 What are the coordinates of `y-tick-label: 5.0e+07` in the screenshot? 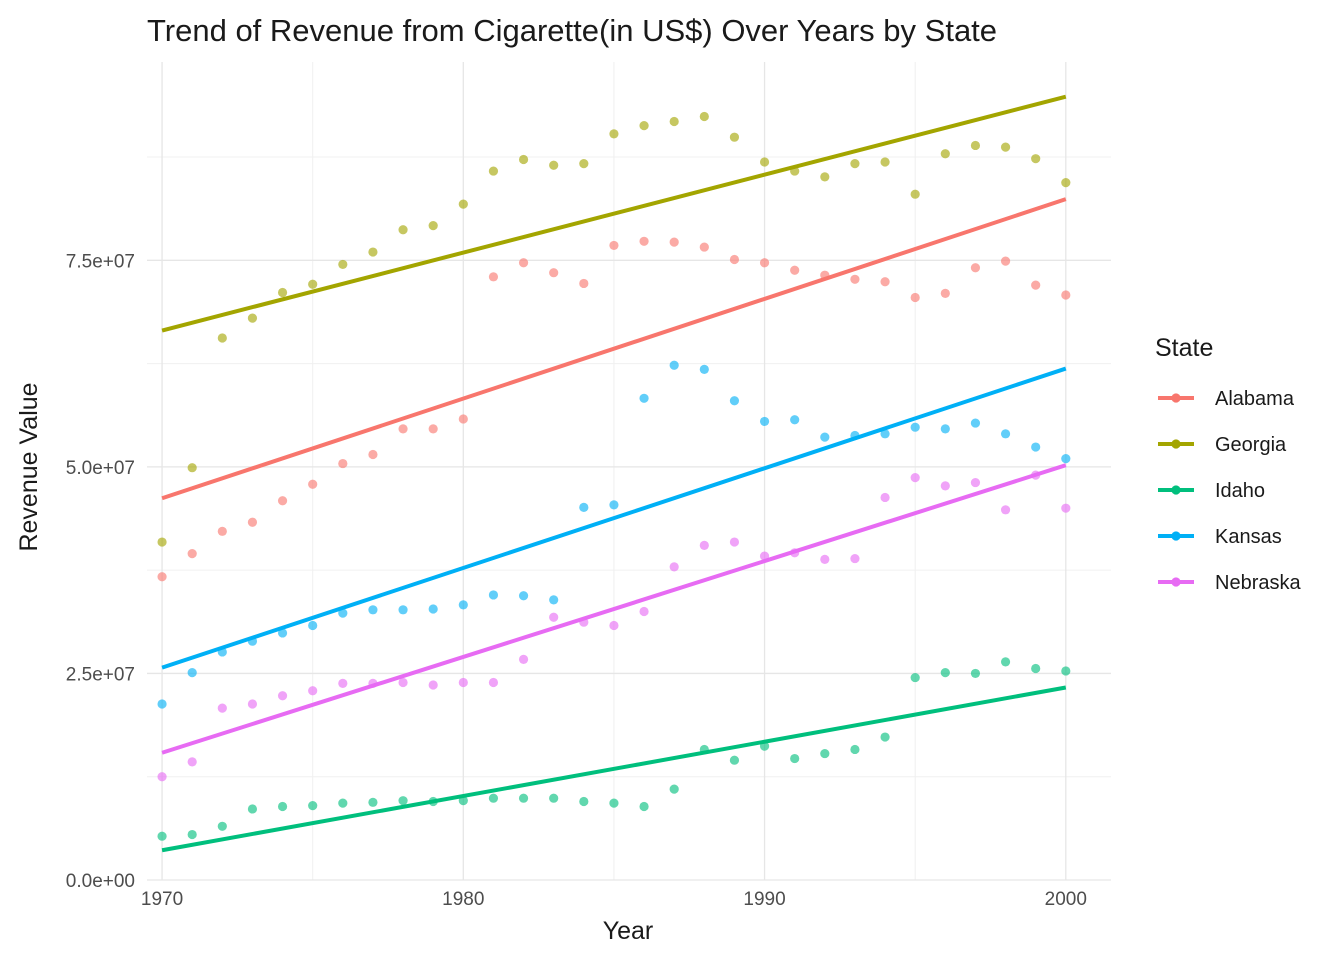 It's located at (100, 468).